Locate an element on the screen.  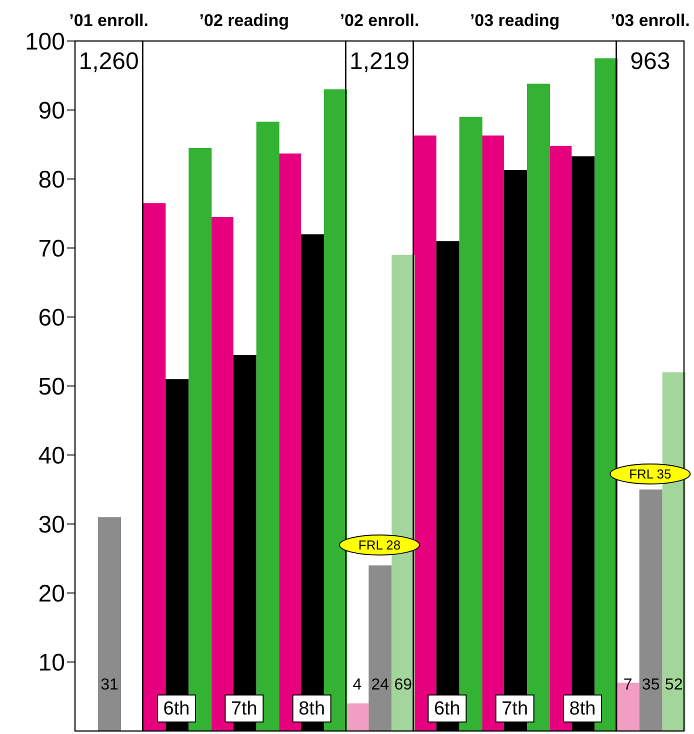
y-tick-label: 90 is located at coordinates (51, 111).